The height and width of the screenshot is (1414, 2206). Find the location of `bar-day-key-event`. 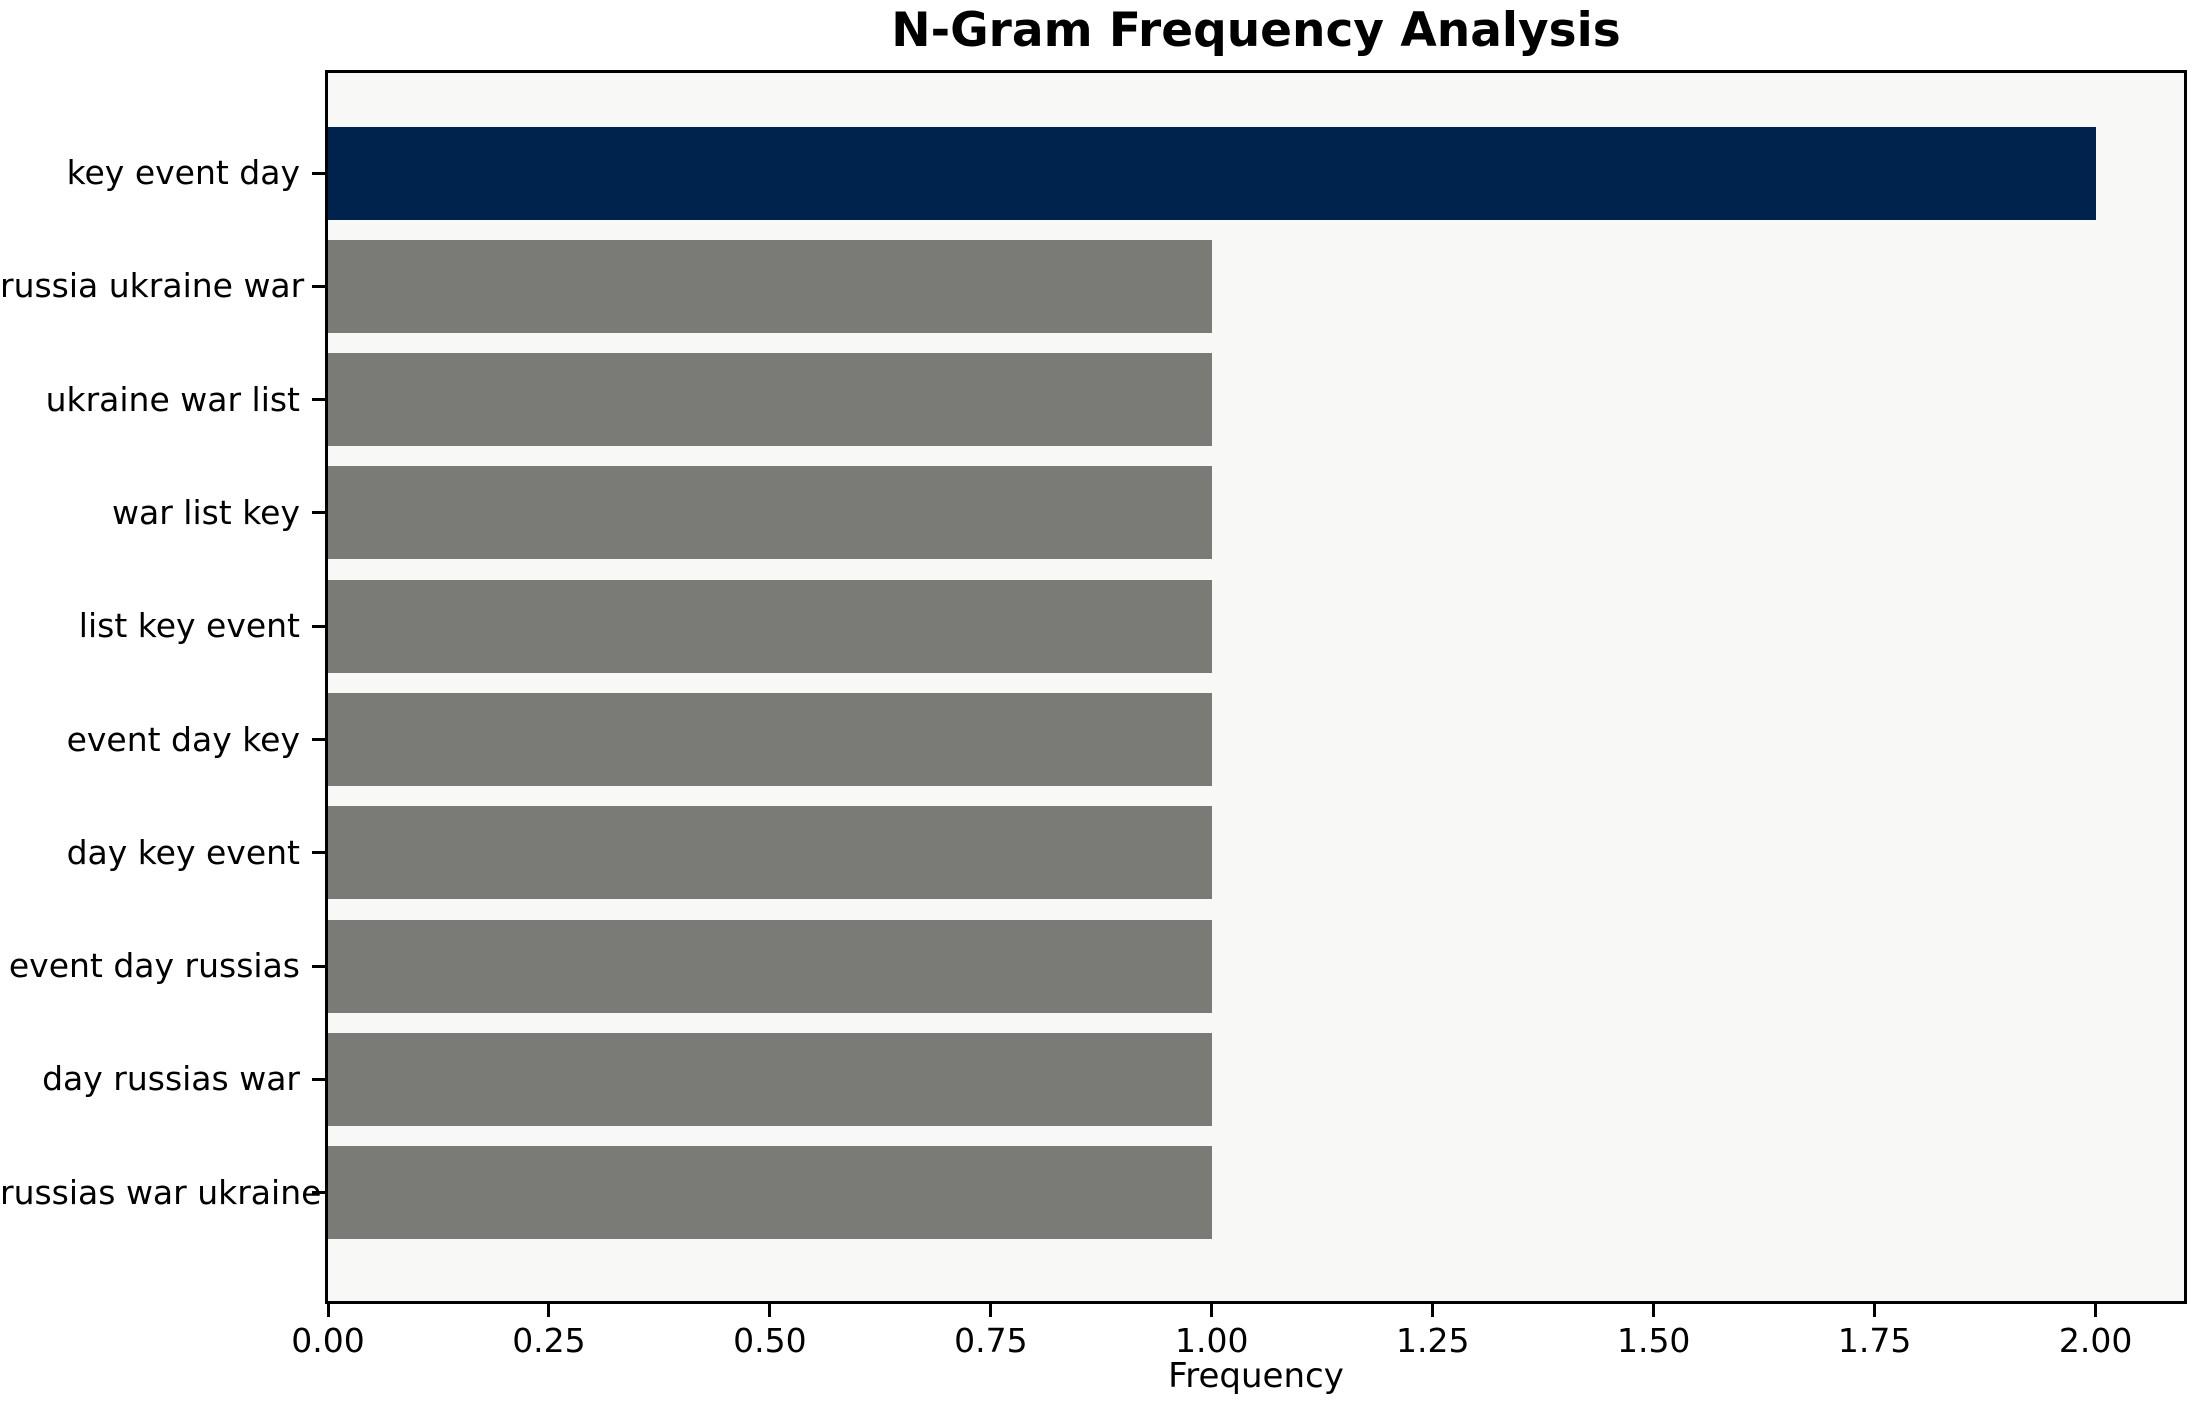

bar-day-key-event is located at coordinates (770, 853).